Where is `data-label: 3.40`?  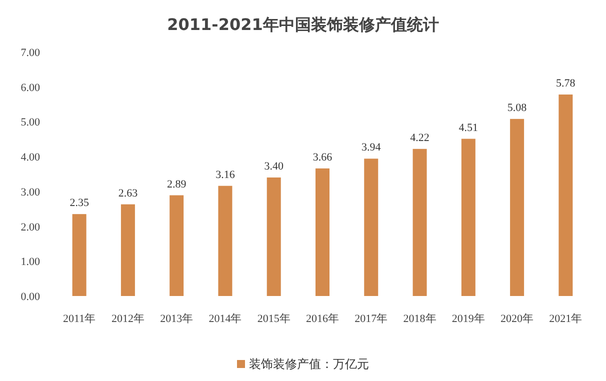
data-label: 3.40 is located at coordinates (274, 166).